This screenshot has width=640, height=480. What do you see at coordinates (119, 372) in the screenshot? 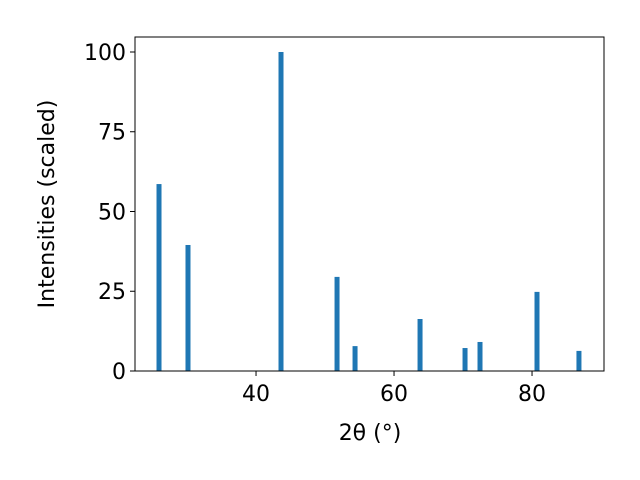
I see `y-tick-label: 0` at bounding box center [119, 372].